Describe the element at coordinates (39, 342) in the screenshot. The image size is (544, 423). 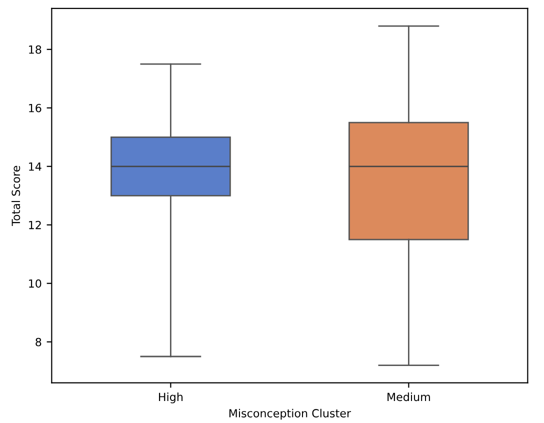
I see `y-tick-label: 8` at that location.